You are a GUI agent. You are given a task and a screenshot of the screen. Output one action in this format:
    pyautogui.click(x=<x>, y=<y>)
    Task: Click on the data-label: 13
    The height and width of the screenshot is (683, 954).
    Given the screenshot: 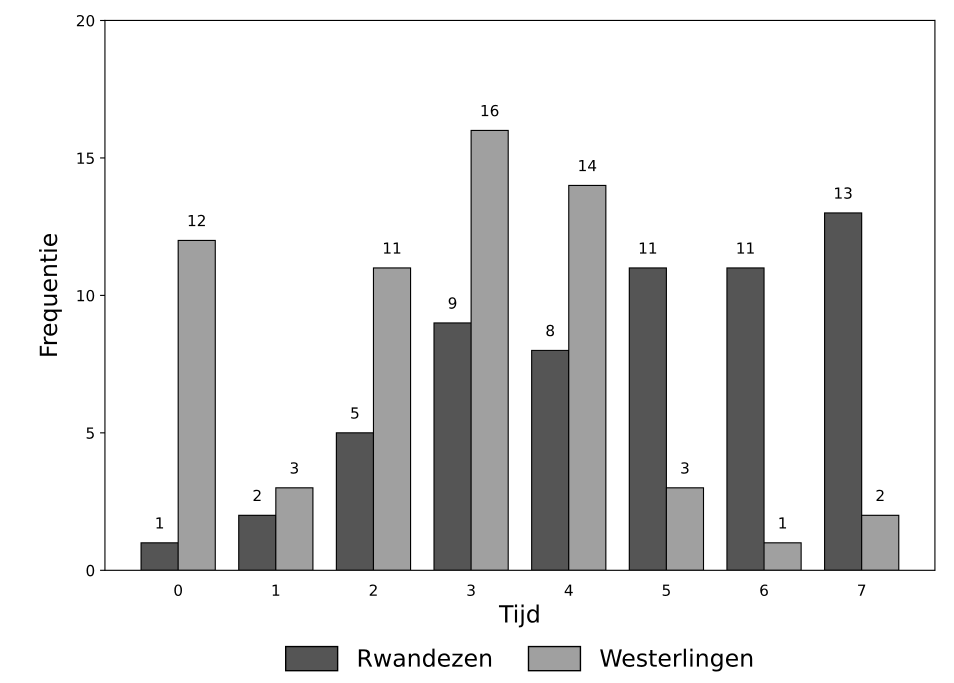 What is the action you would take?
    pyautogui.click(x=843, y=193)
    